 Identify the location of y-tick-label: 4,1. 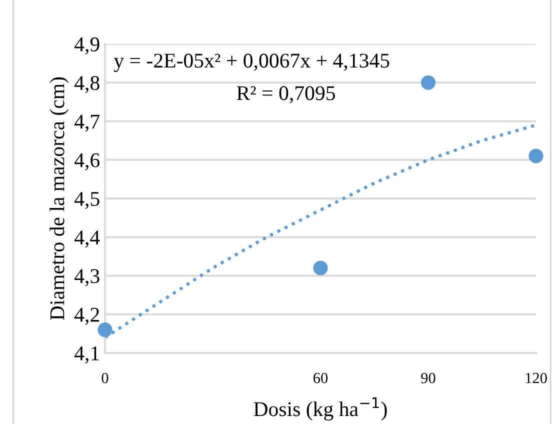
(86, 355).